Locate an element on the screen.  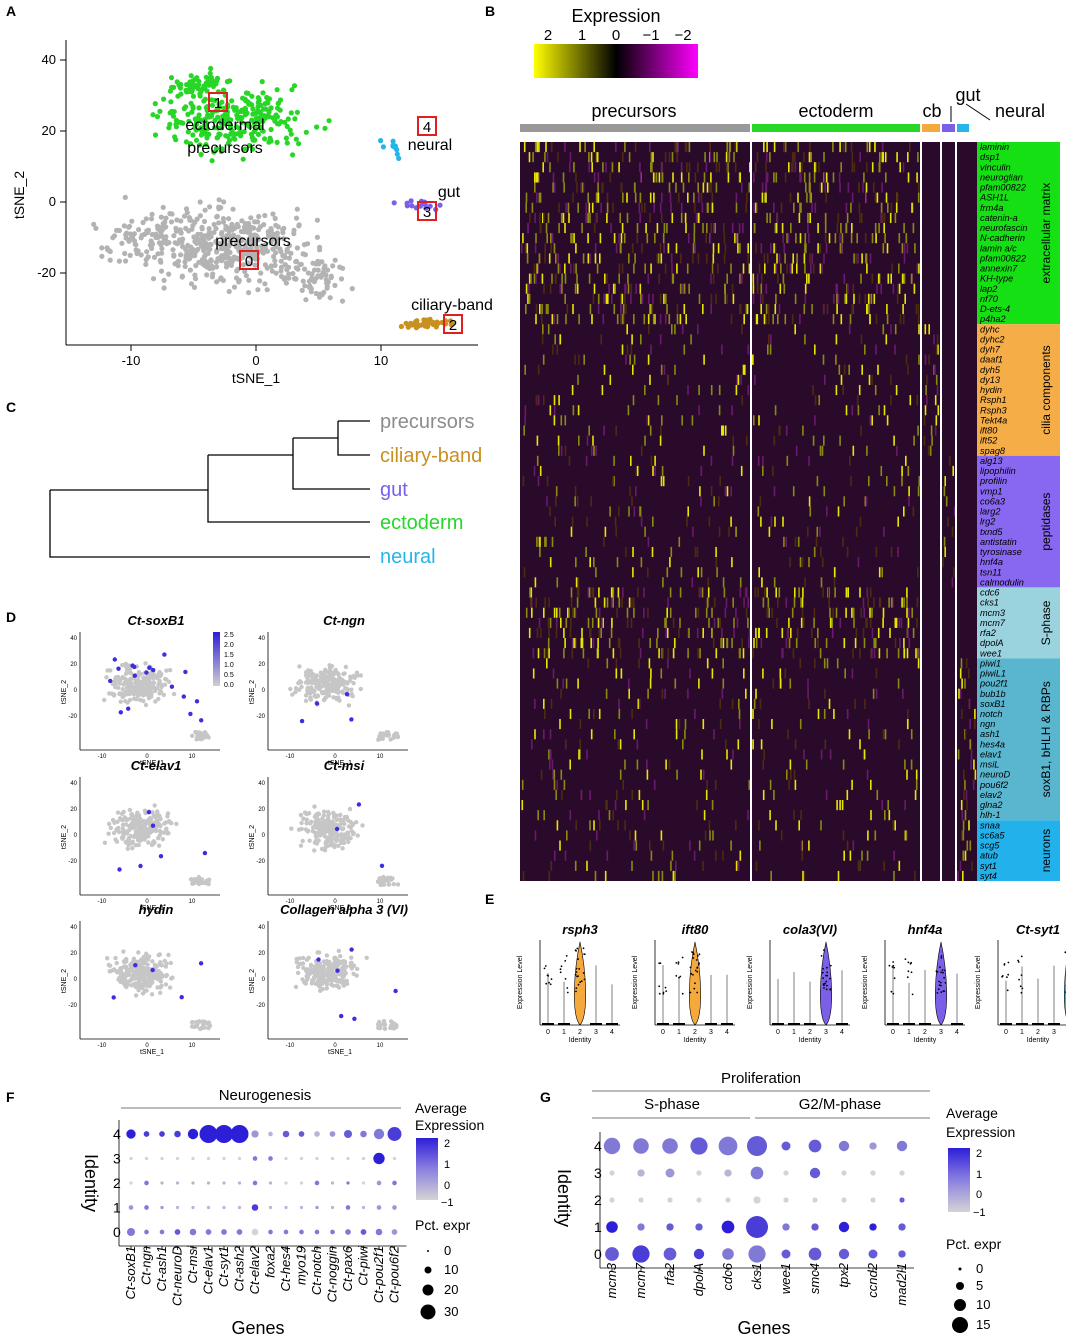
heatmap-gene-label: vmp1 is located at coordinates (991, 491).